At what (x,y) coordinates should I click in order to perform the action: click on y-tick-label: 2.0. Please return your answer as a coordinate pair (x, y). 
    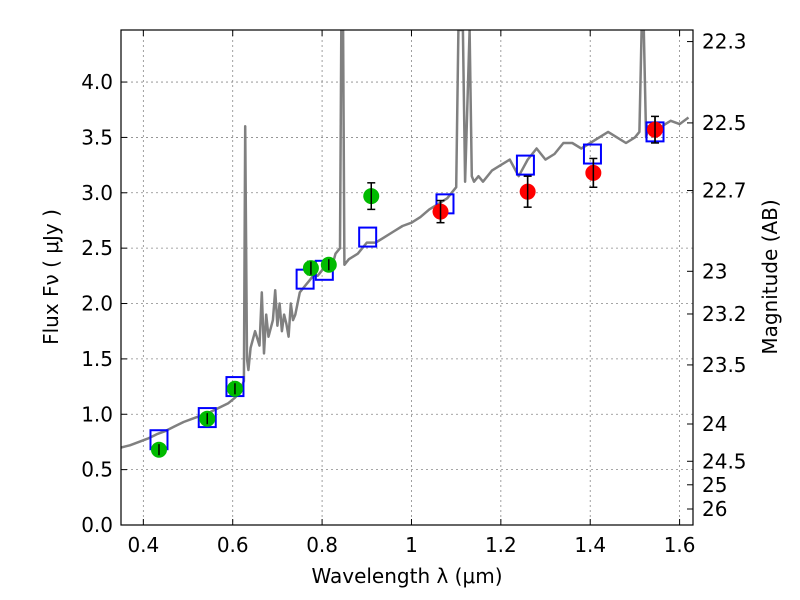
    Looking at the image, I should click on (97, 304).